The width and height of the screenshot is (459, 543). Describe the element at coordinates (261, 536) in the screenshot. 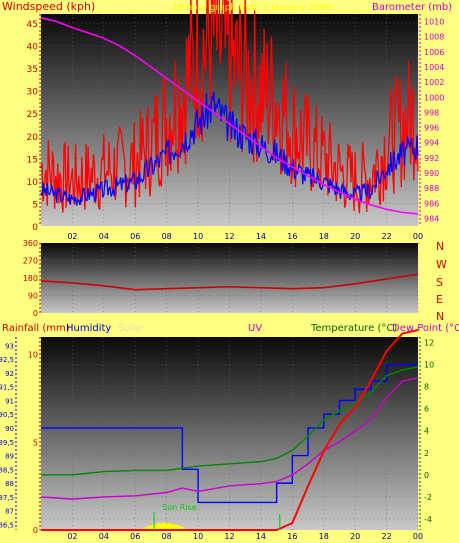

I see `x-tick-label-bottom: 14` at that location.